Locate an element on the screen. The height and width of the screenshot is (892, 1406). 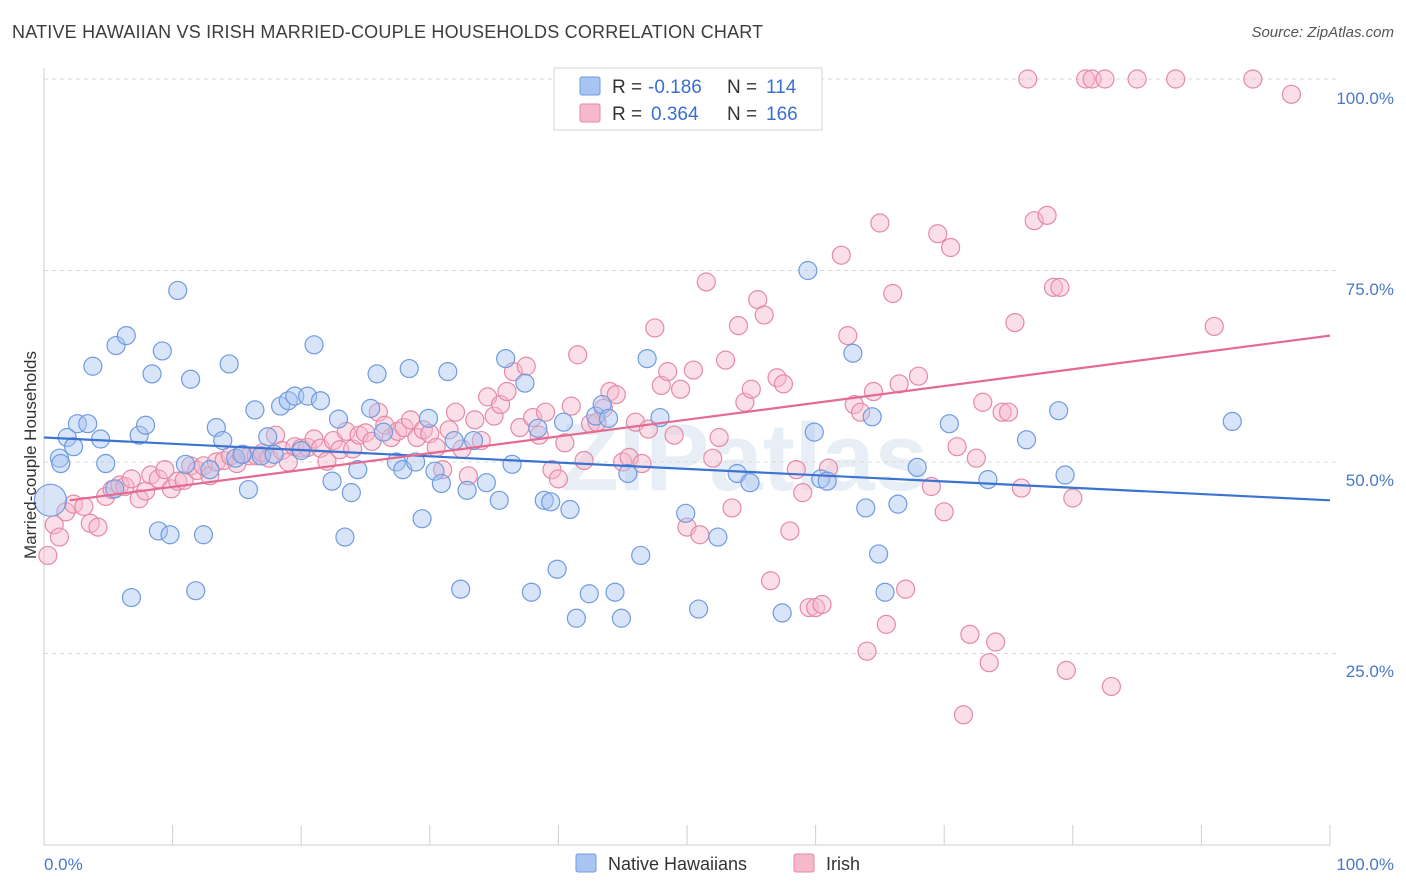
legend: R = -0.186 N = 114 R = 0.364 N = 166 is located at coordinates (688, 99).